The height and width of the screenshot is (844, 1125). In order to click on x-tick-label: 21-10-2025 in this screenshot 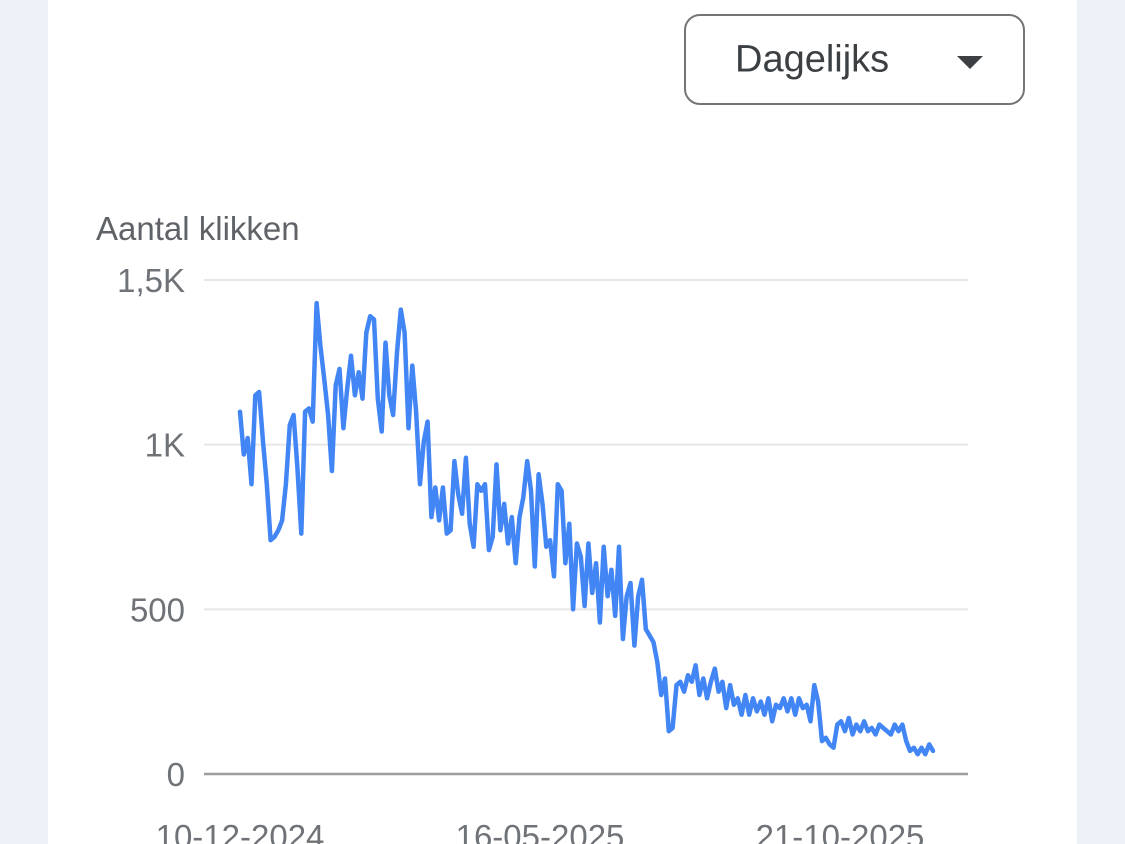, I will do `click(840, 831)`.